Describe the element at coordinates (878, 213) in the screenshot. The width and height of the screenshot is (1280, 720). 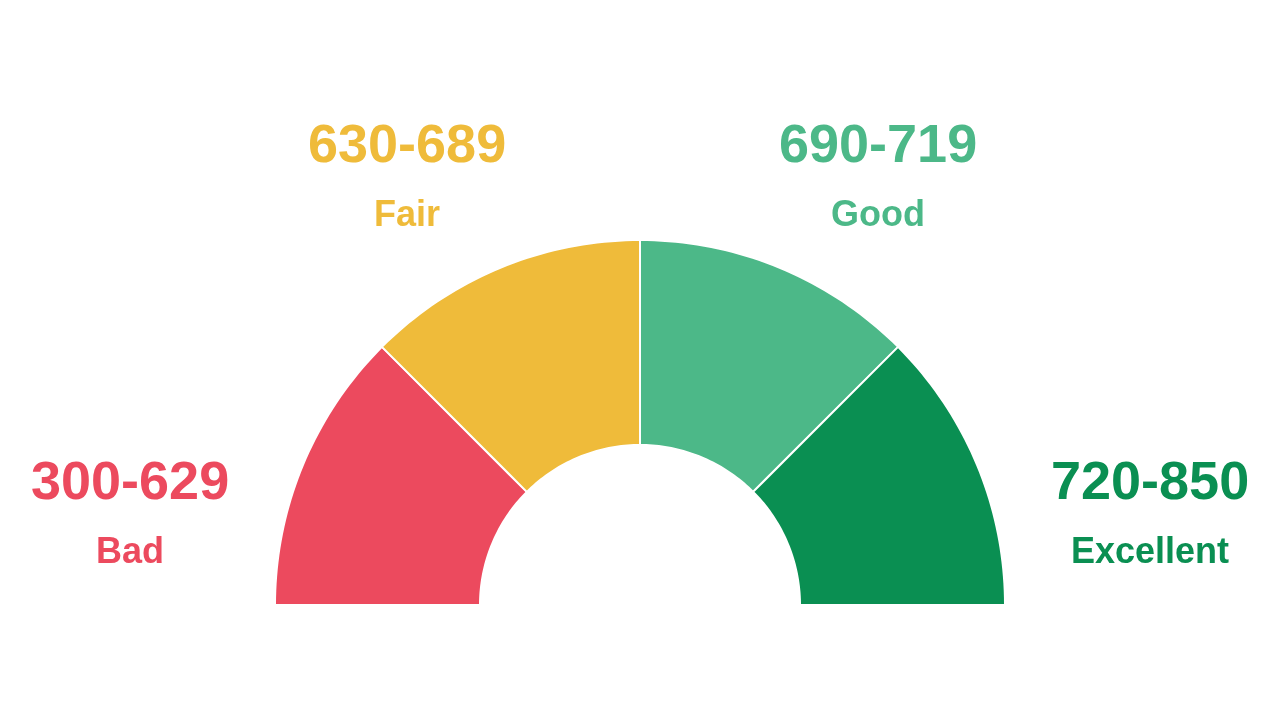
I see `slice-label: Good` at that location.